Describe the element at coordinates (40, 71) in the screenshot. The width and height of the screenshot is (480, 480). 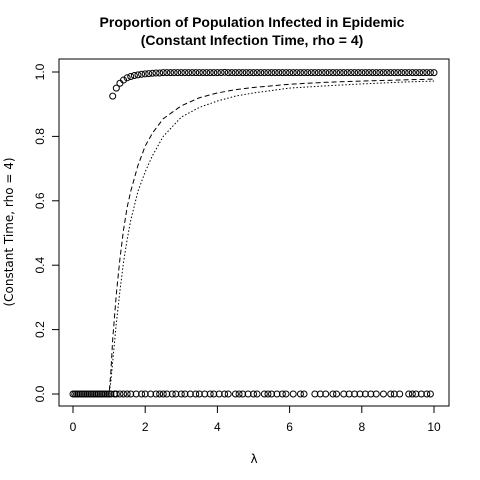
I see `y-tick-label: 1.0` at that location.